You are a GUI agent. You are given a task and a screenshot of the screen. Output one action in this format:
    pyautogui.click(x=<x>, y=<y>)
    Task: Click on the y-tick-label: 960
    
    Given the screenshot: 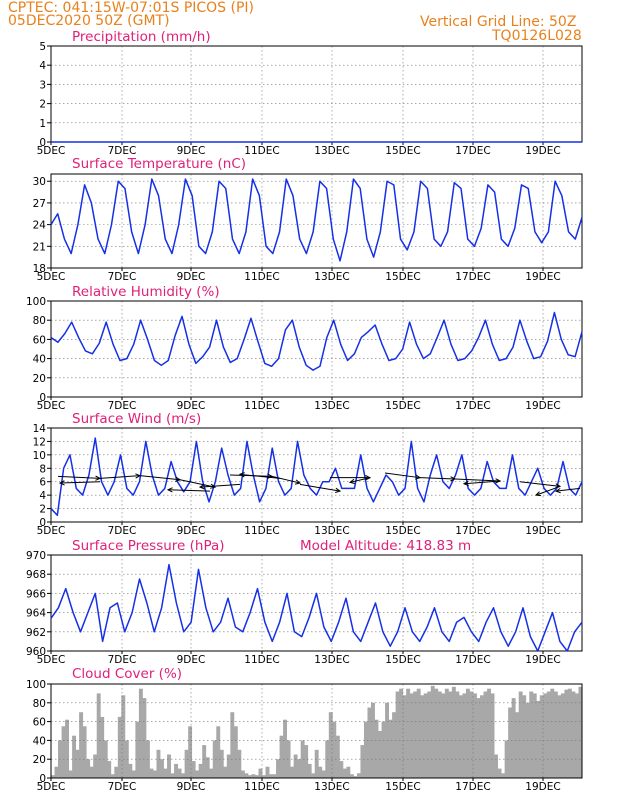 What is the action you would take?
    pyautogui.click(x=36, y=652)
    